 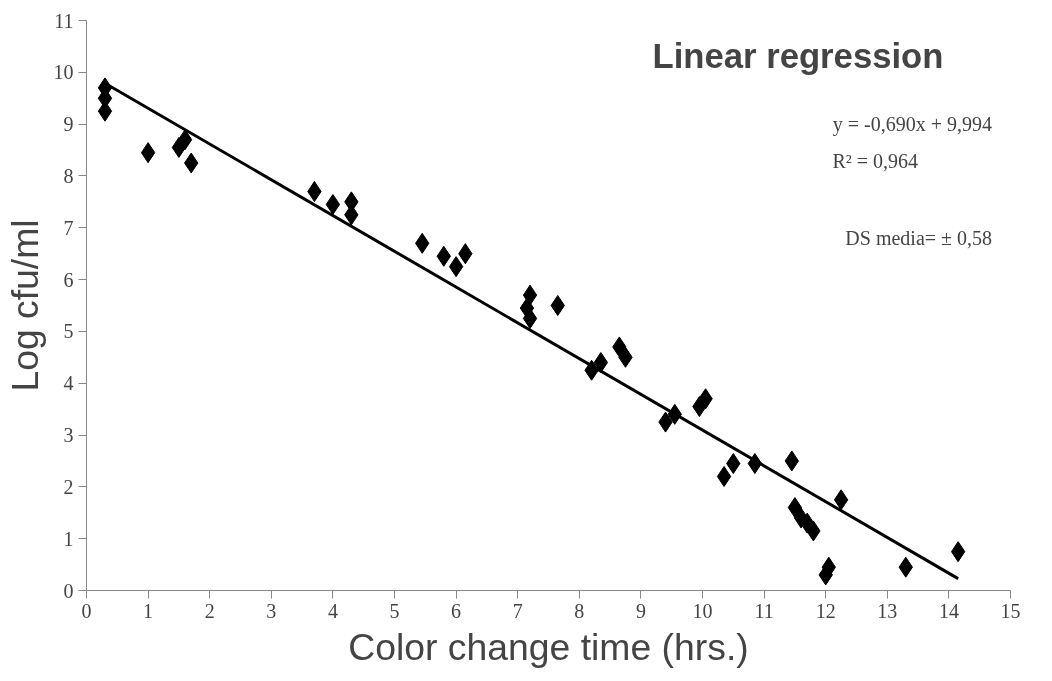 What do you see at coordinates (394, 610) in the screenshot?
I see `x-tick-label: 5` at bounding box center [394, 610].